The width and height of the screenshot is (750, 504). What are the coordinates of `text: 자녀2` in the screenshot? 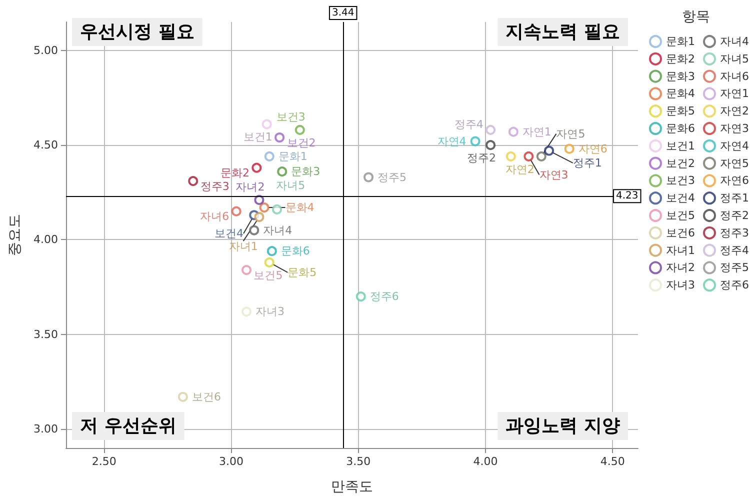 It's located at (250, 187).